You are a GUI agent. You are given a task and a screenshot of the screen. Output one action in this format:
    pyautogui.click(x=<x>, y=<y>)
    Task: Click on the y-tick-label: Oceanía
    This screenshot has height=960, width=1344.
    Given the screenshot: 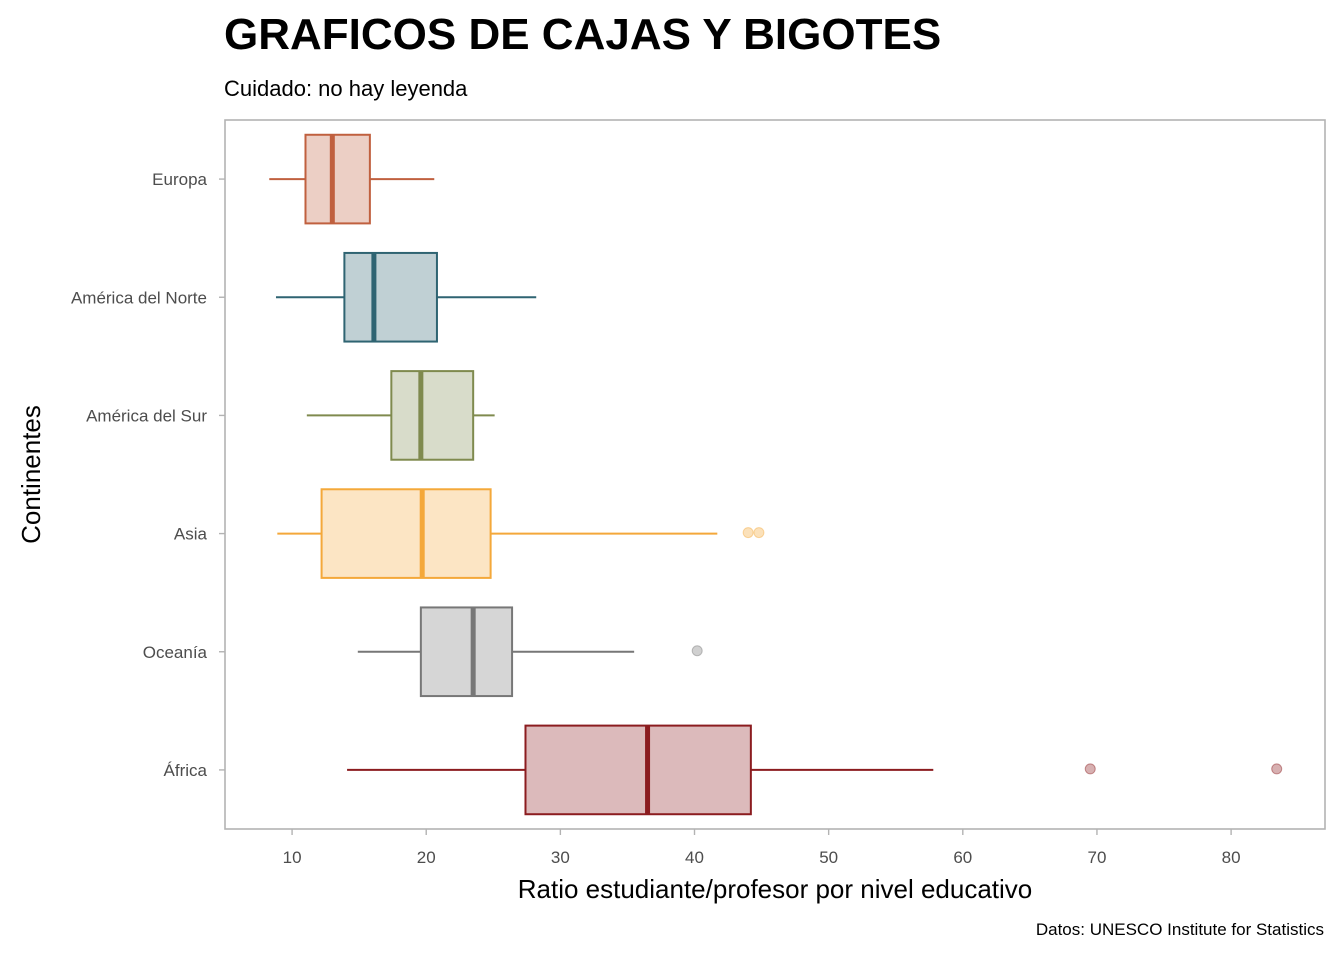 What is the action you would take?
    pyautogui.click(x=175, y=652)
    